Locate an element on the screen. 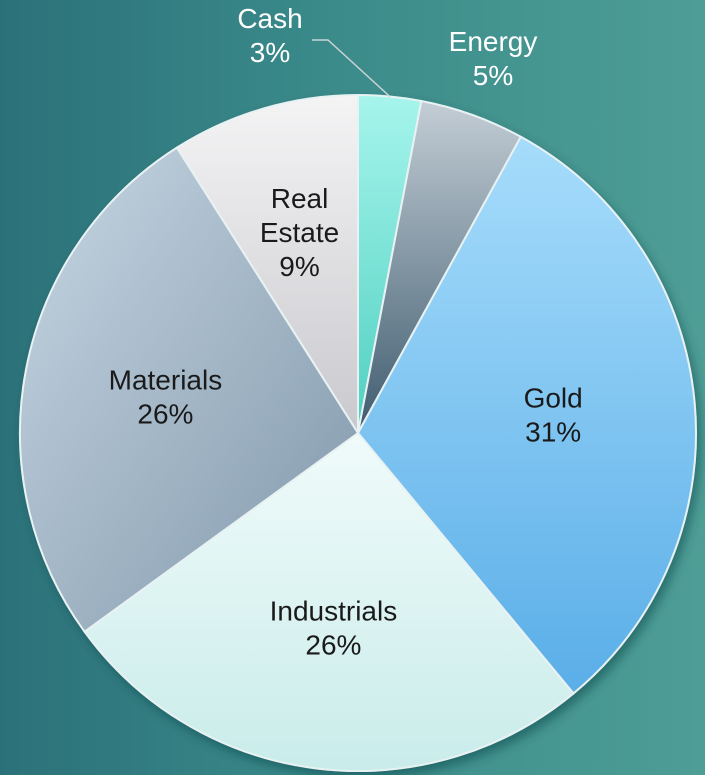 The width and height of the screenshot is (705, 775). category-label-cash: Cash is located at coordinates (269, 18).